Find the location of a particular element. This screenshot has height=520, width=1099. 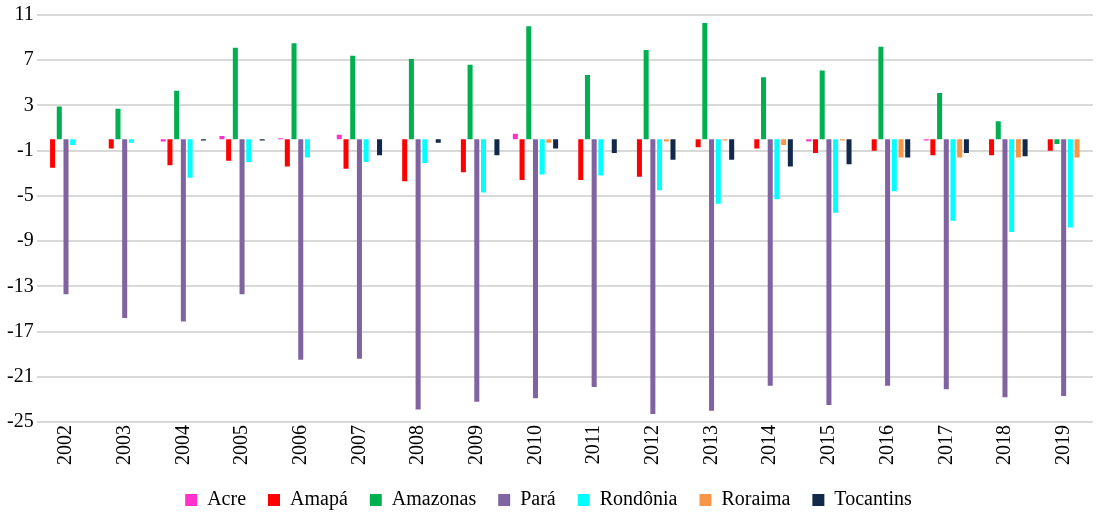

x-tick-label: 2003 is located at coordinates (122, 445).